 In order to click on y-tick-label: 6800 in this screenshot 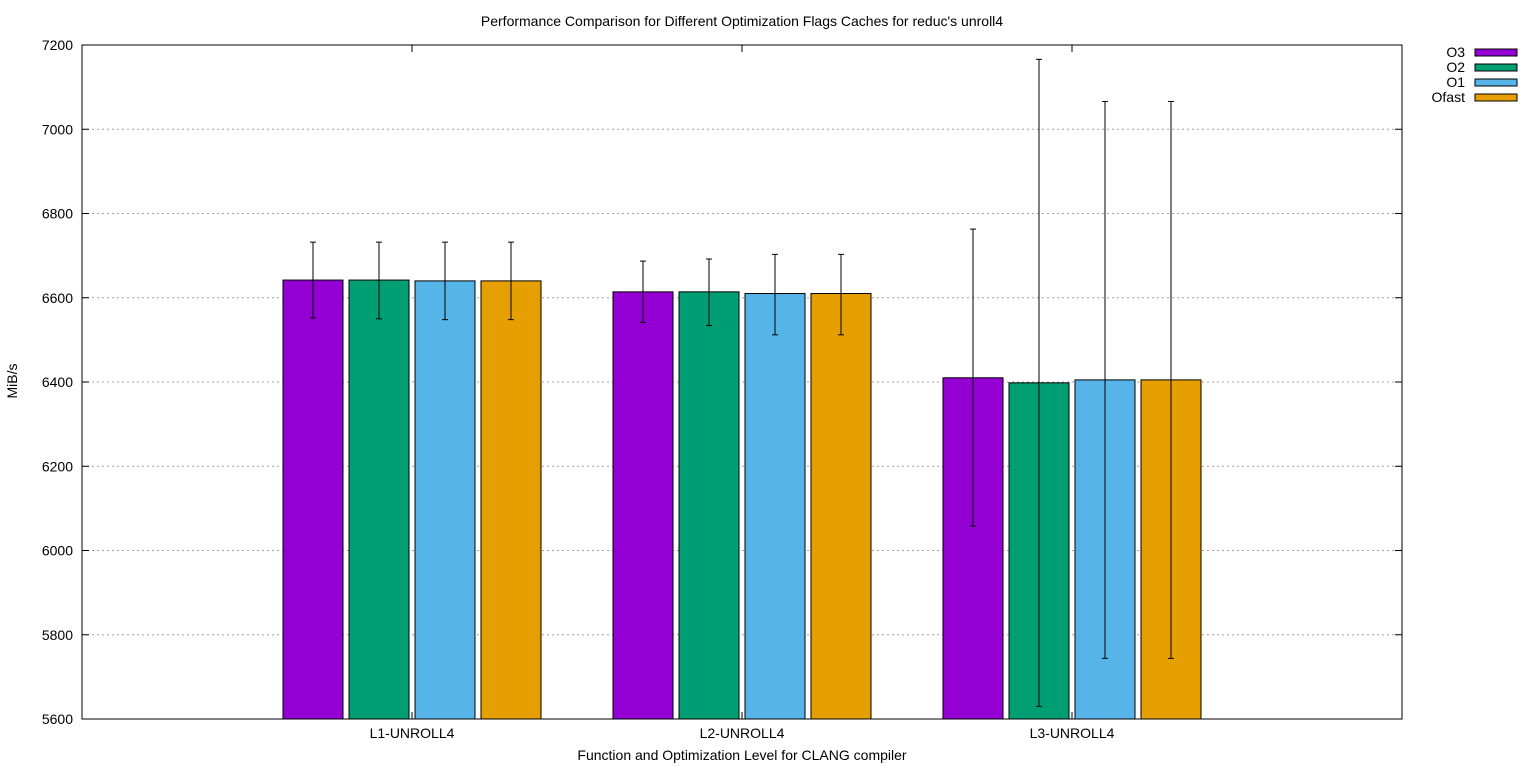, I will do `click(57, 214)`.